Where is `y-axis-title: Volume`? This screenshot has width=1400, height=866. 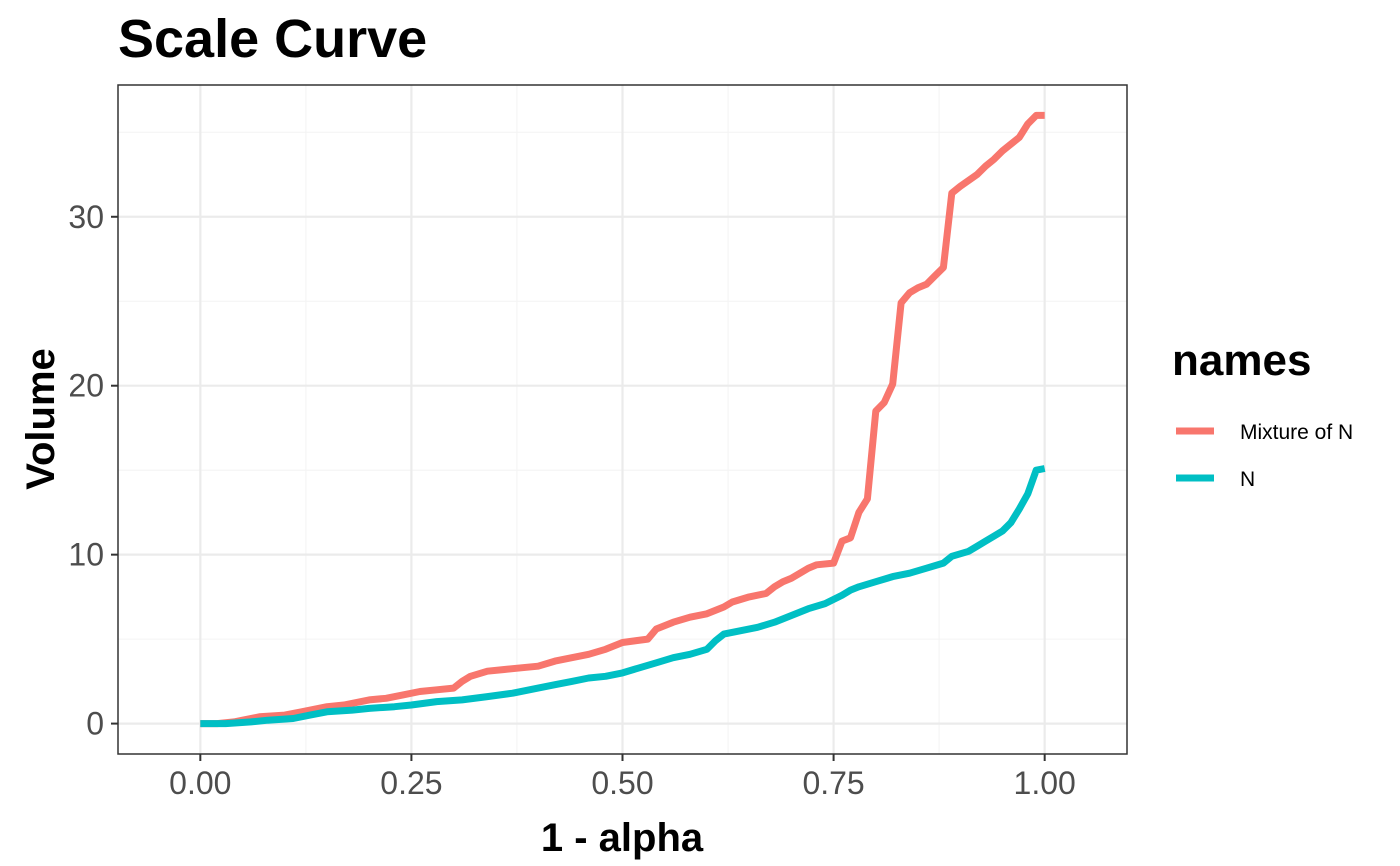
y-axis-title: Volume is located at coordinates (41, 419).